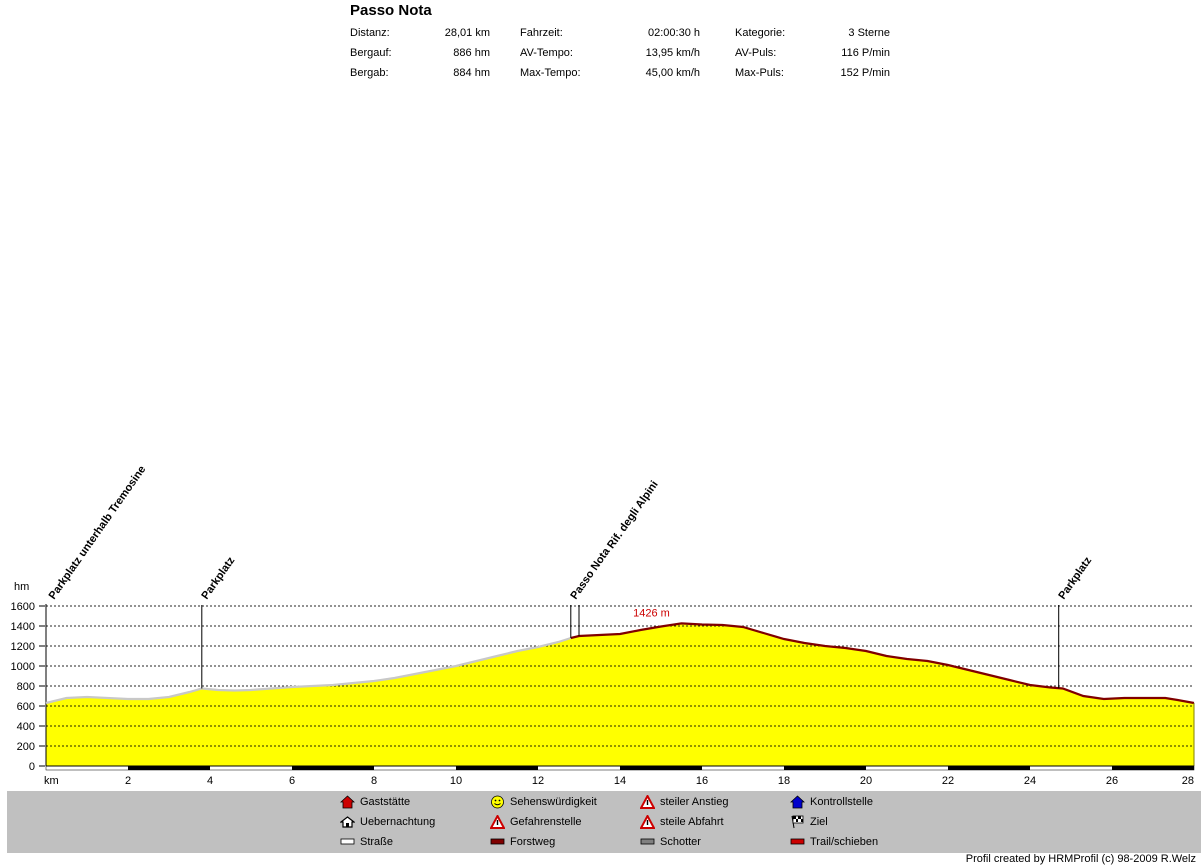 Image resolution: width=1202 pixels, height=866 pixels. I want to click on x-tick-label: 18, so click(784, 781).